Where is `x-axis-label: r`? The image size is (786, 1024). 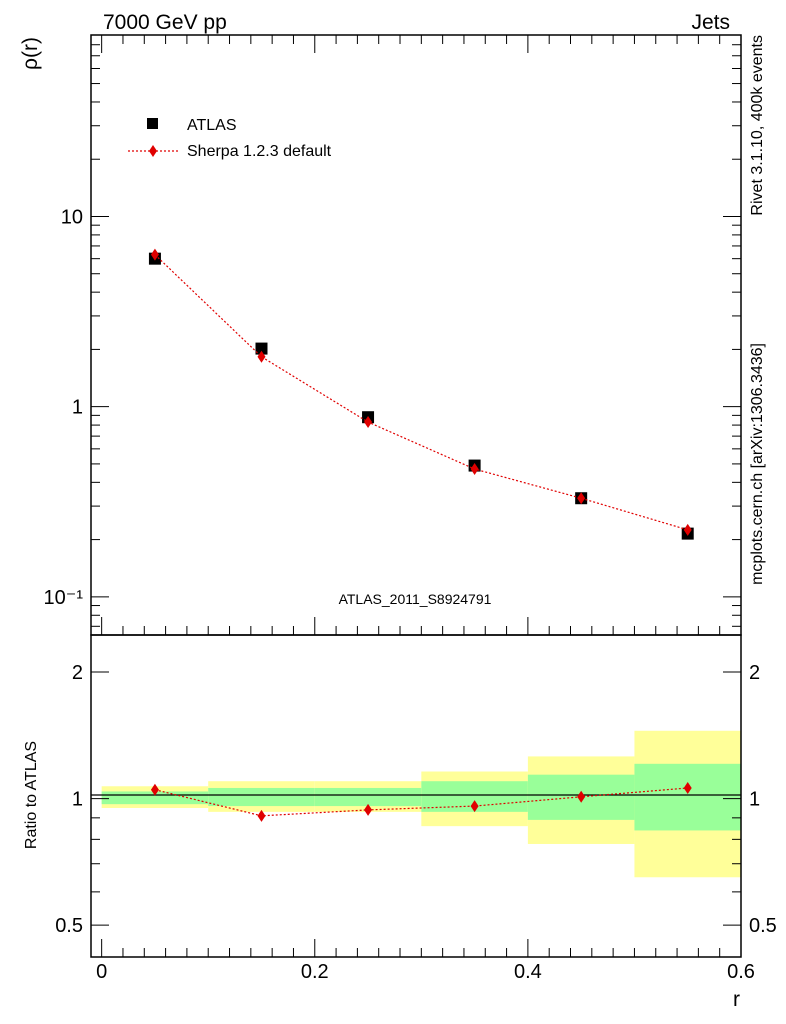 x-axis-label: r is located at coordinates (736, 999).